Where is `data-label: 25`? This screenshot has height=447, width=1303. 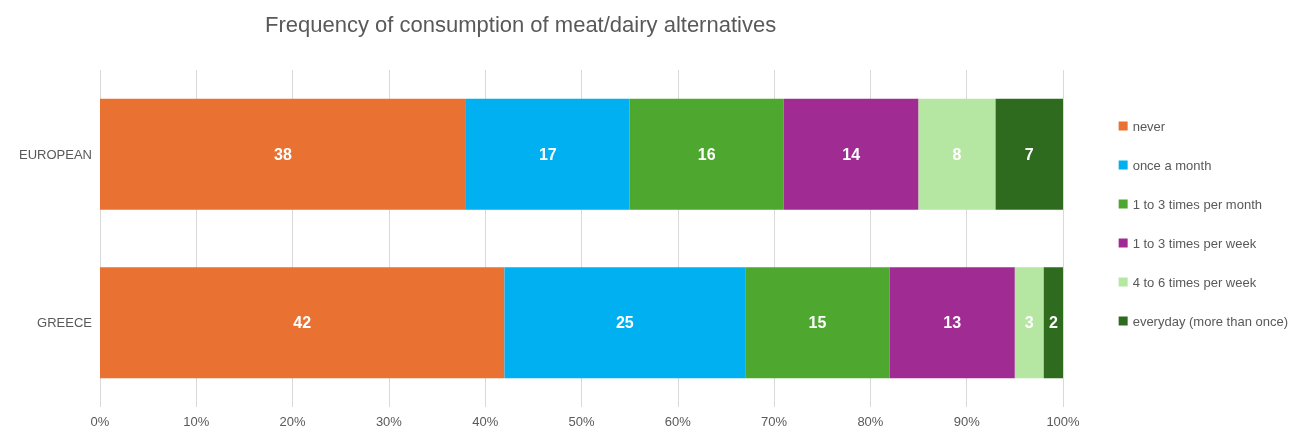
data-label: 25 is located at coordinates (624, 323).